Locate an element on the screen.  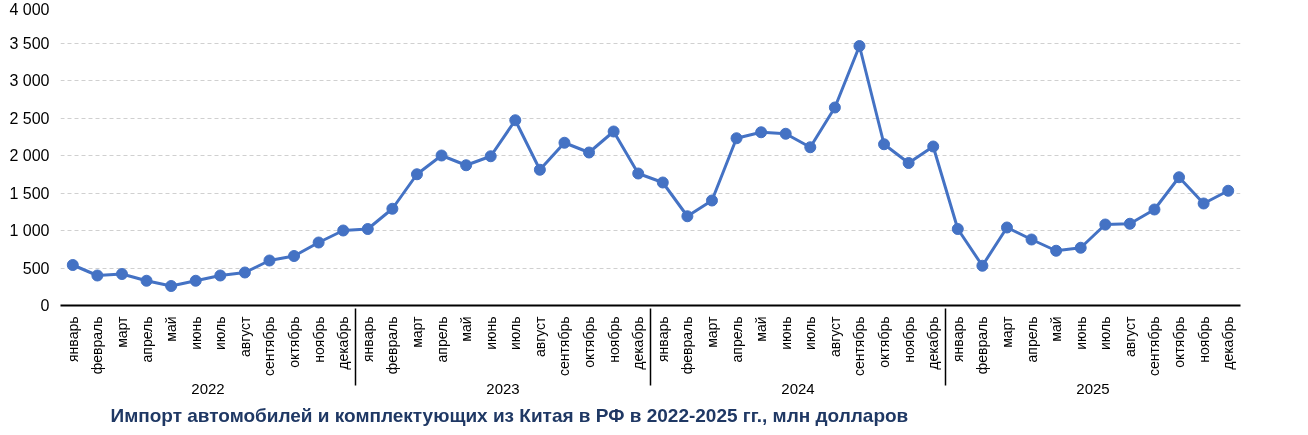
y-tick-label: 0 is located at coordinates (45, 305).